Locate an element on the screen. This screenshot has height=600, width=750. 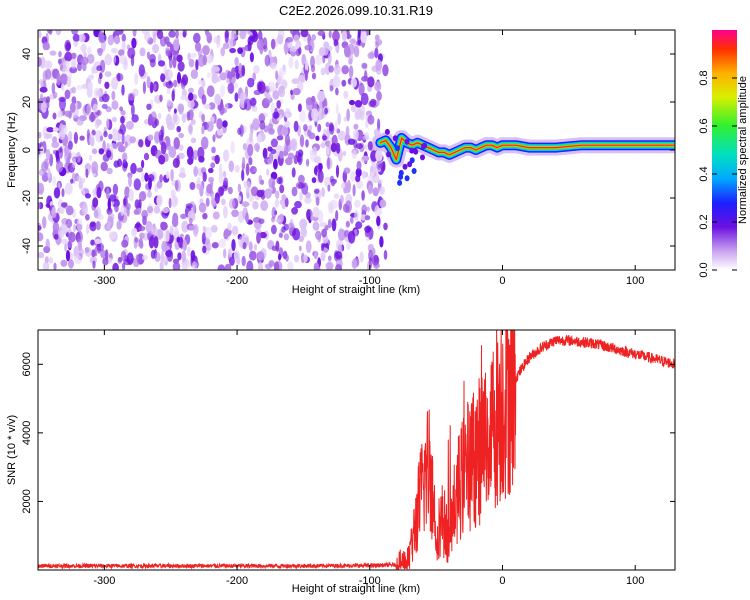
y-tick-label: 2000 is located at coordinates (27, 501).